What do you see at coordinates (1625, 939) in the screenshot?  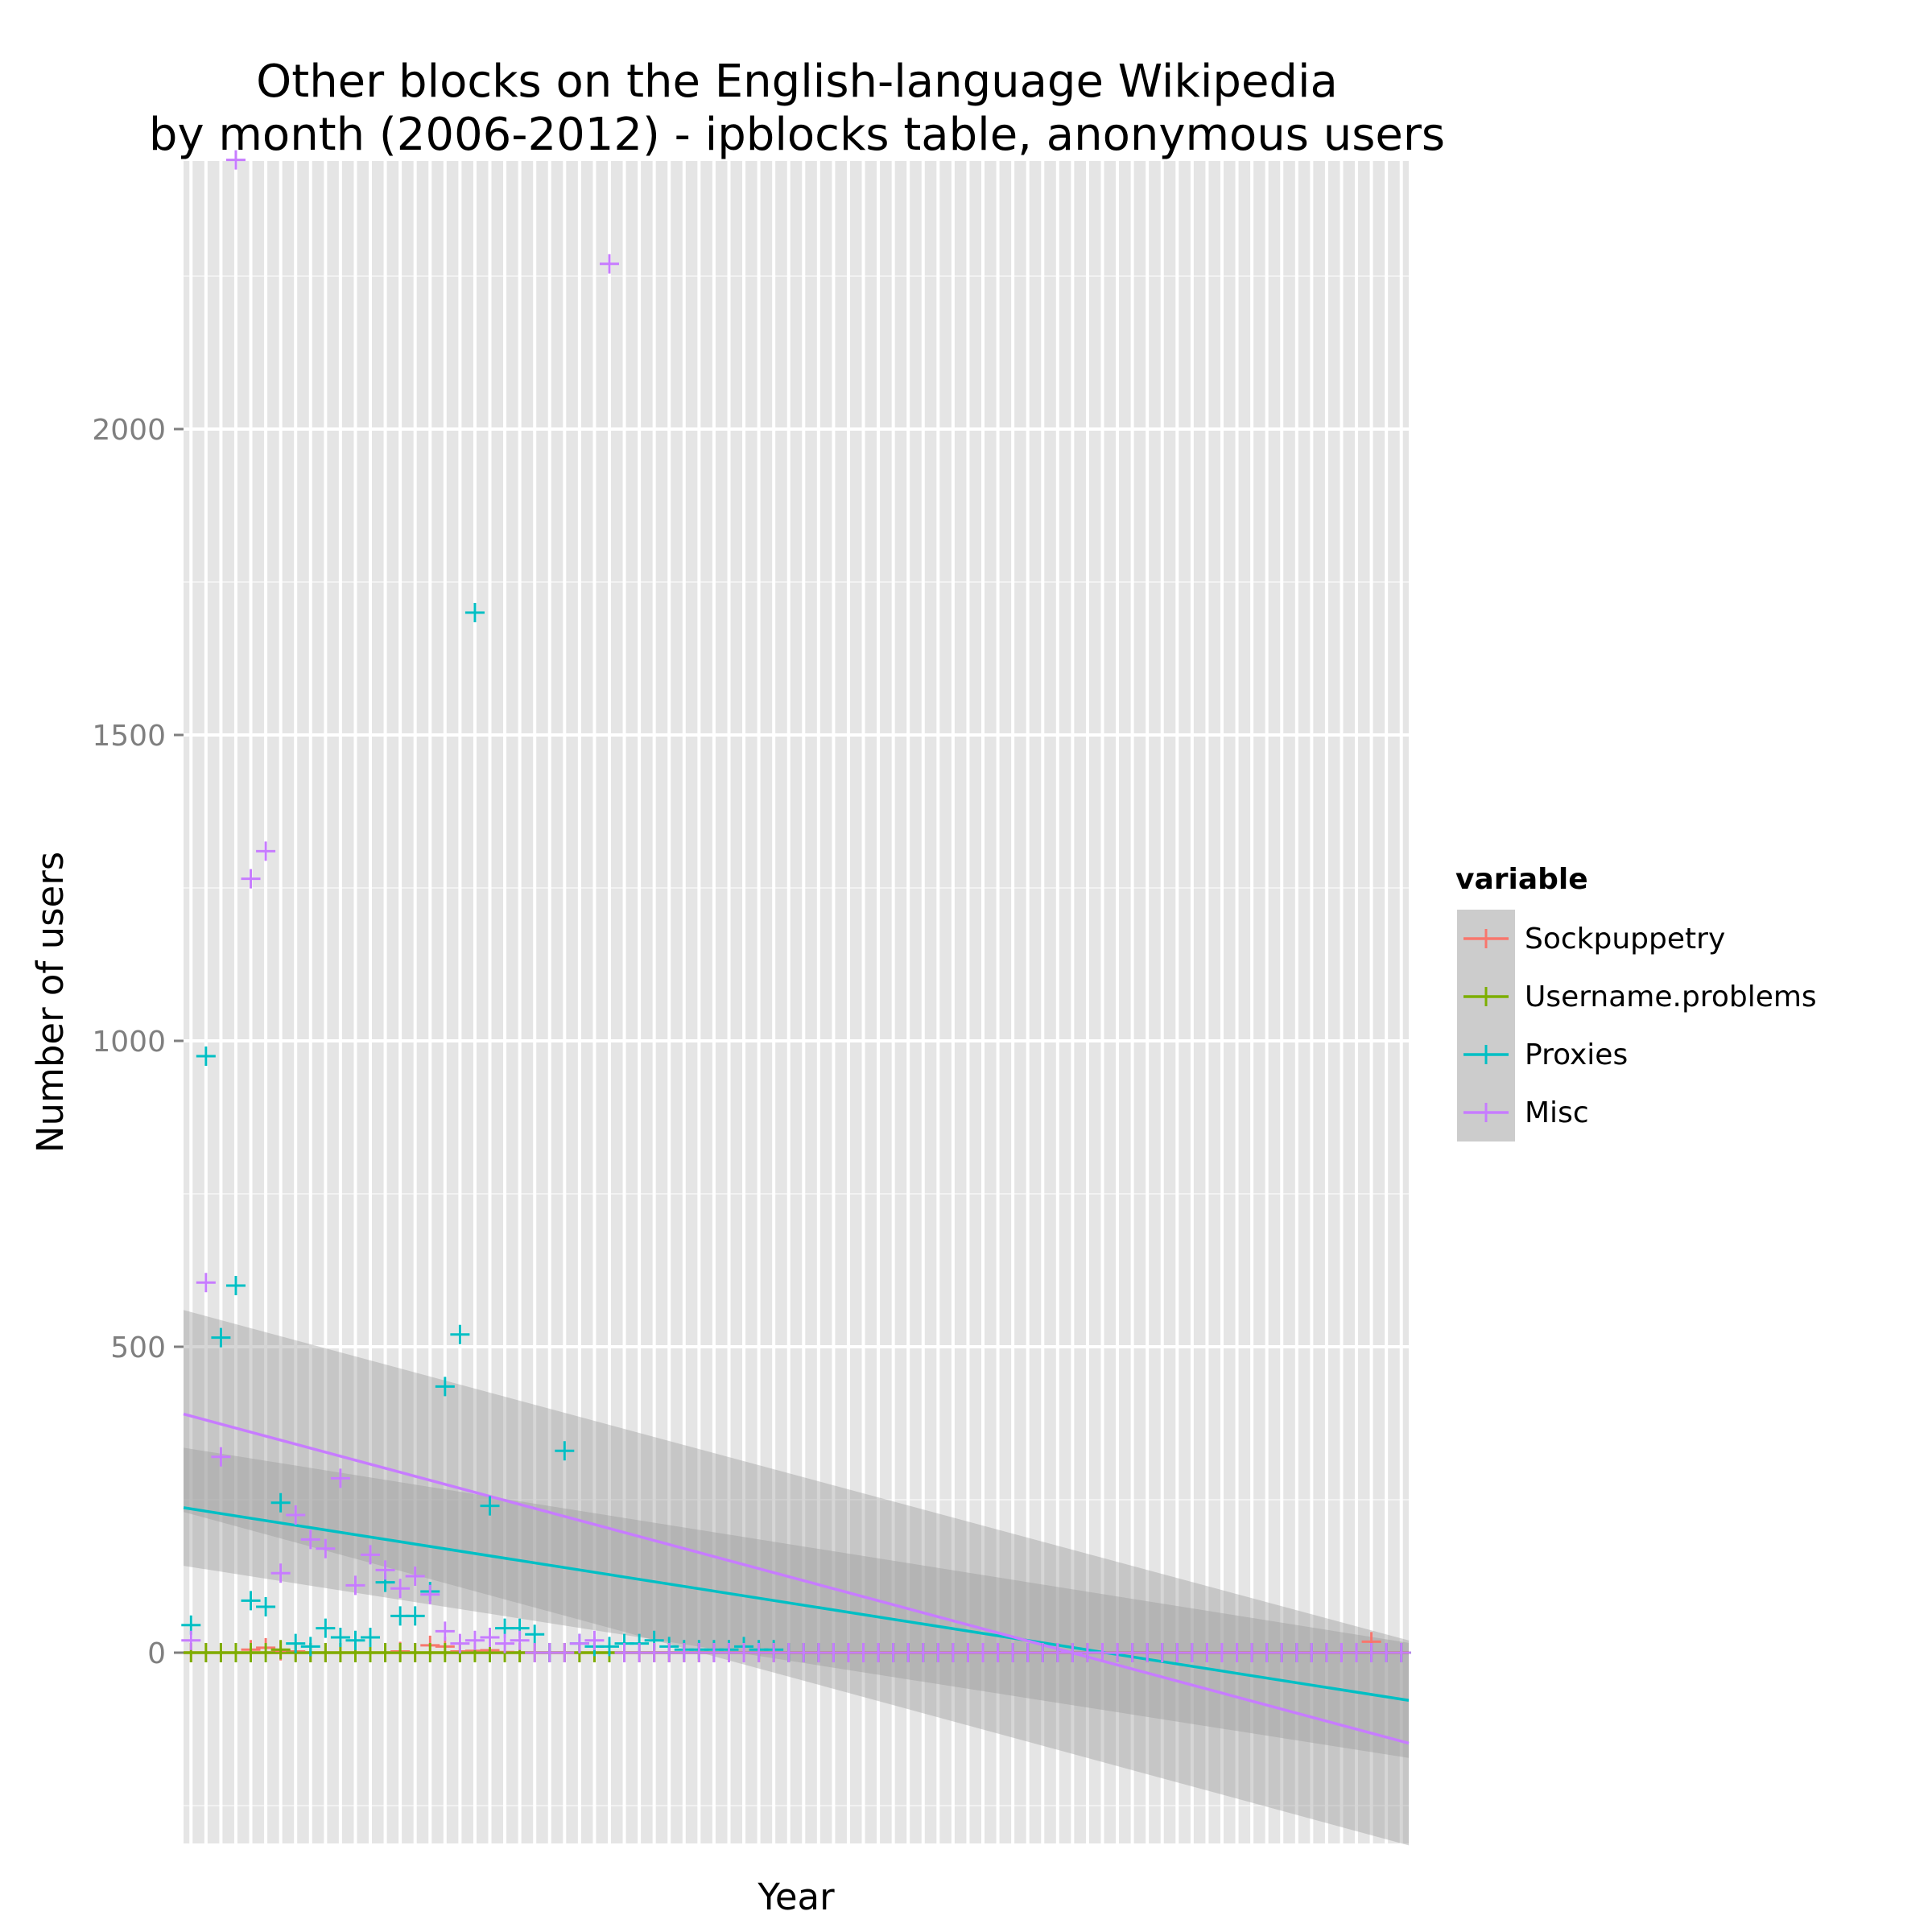 I see `legend-label: Sockpuppetry` at bounding box center [1625, 939].